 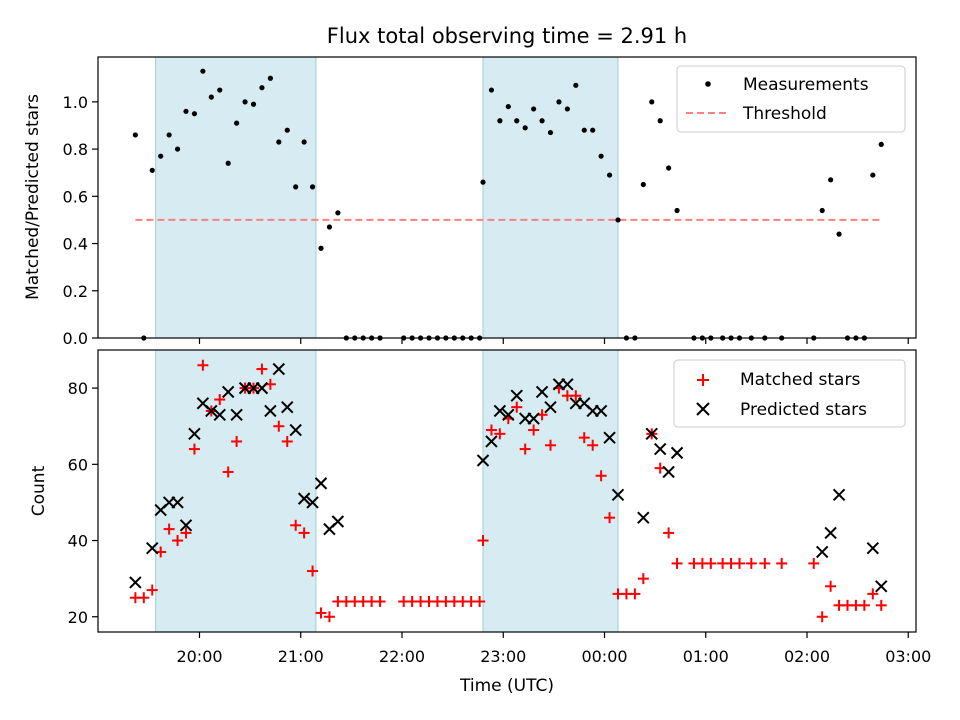 What do you see at coordinates (75, 244) in the screenshot?
I see `y-tick-label: 0.4` at bounding box center [75, 244].